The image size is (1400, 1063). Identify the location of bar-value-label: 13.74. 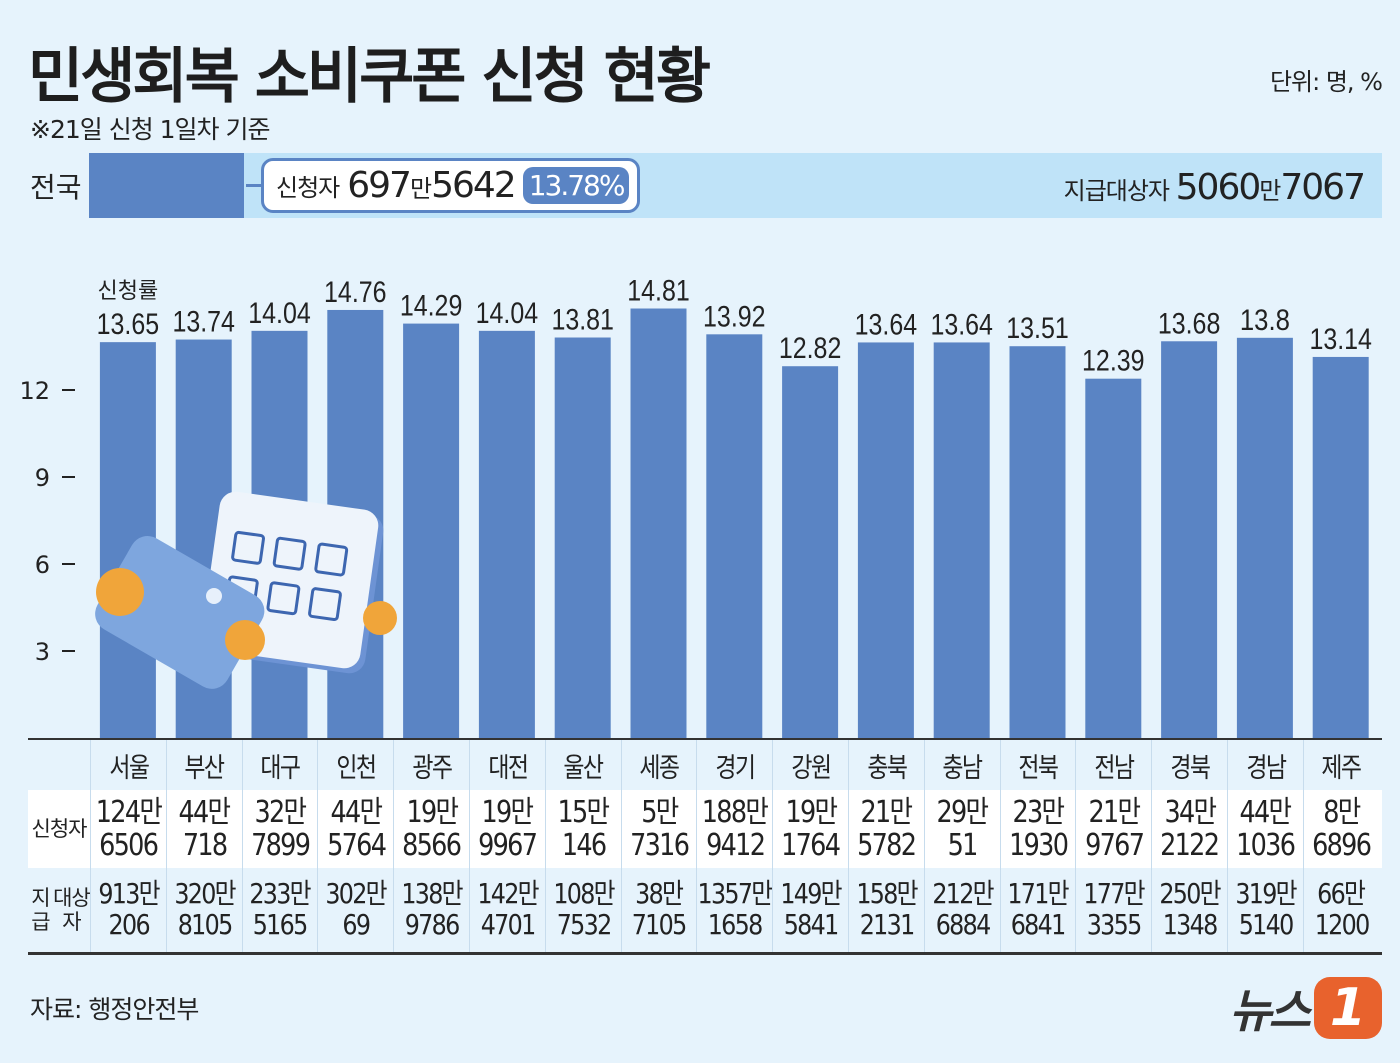
(203, 322).